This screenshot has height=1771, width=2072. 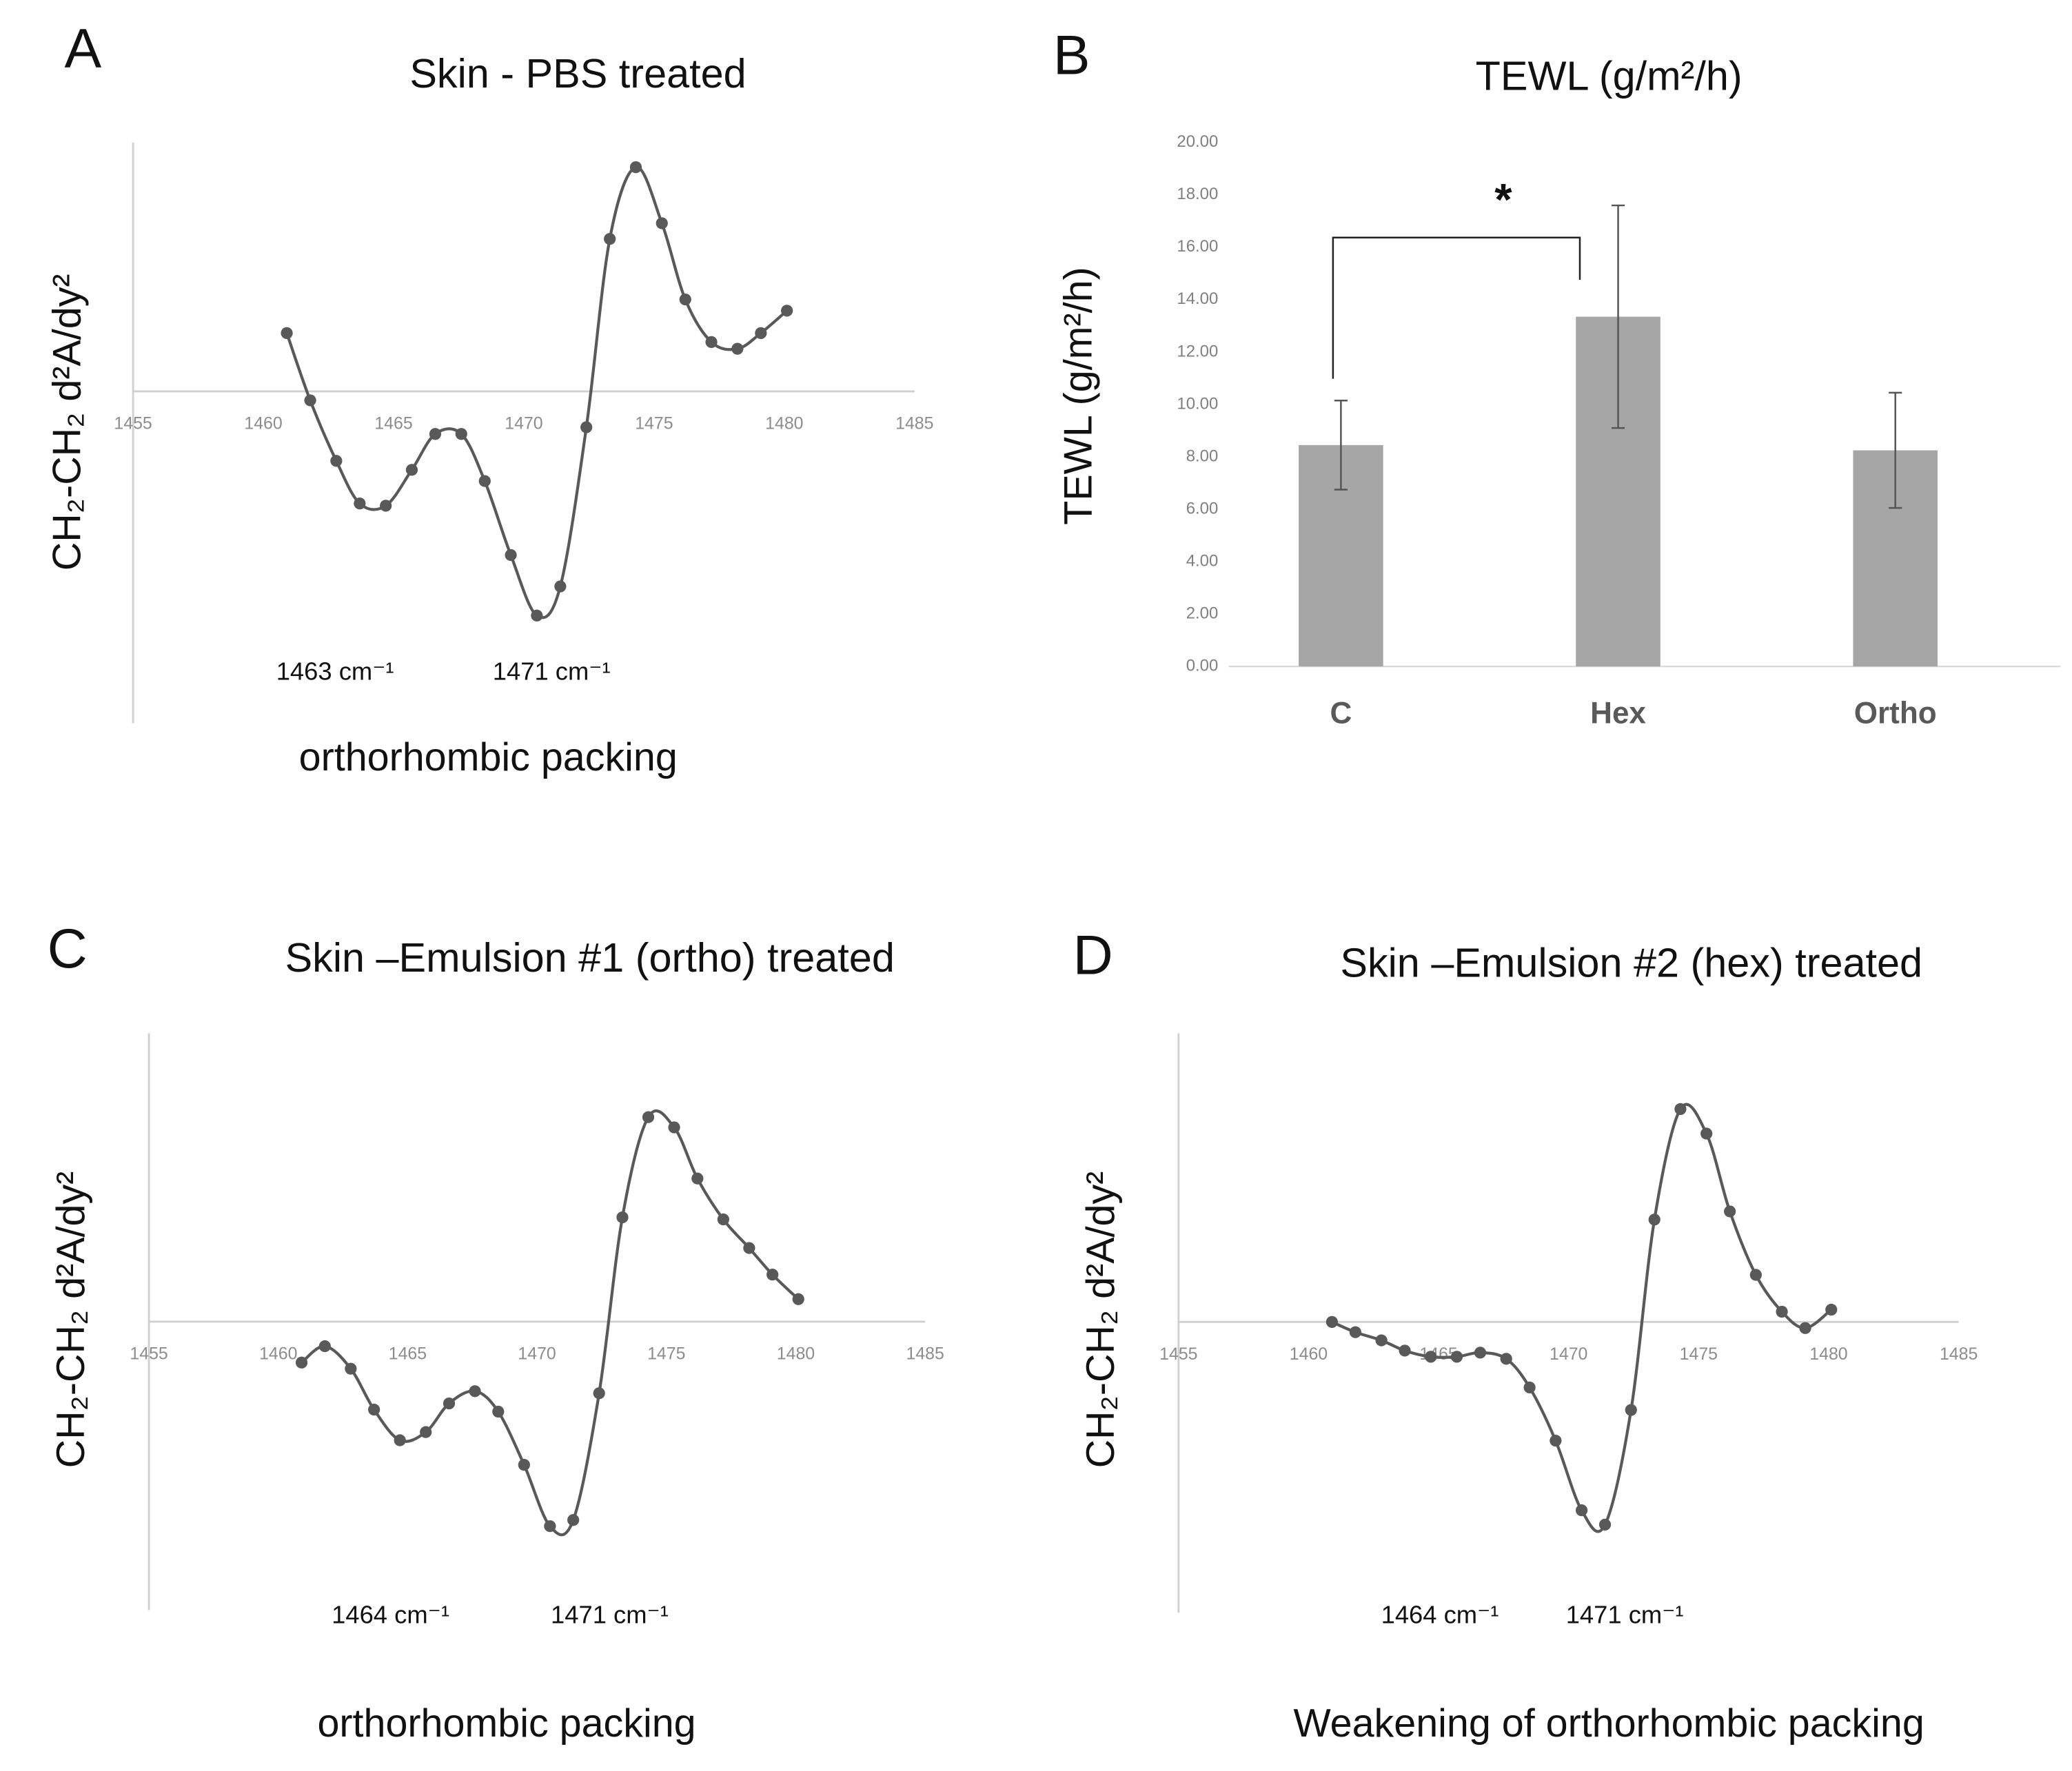 What do you see at coordinates (1503, 199) in the screenshot?
I see `significance-mark: *` at bounding box center [1503, 199].